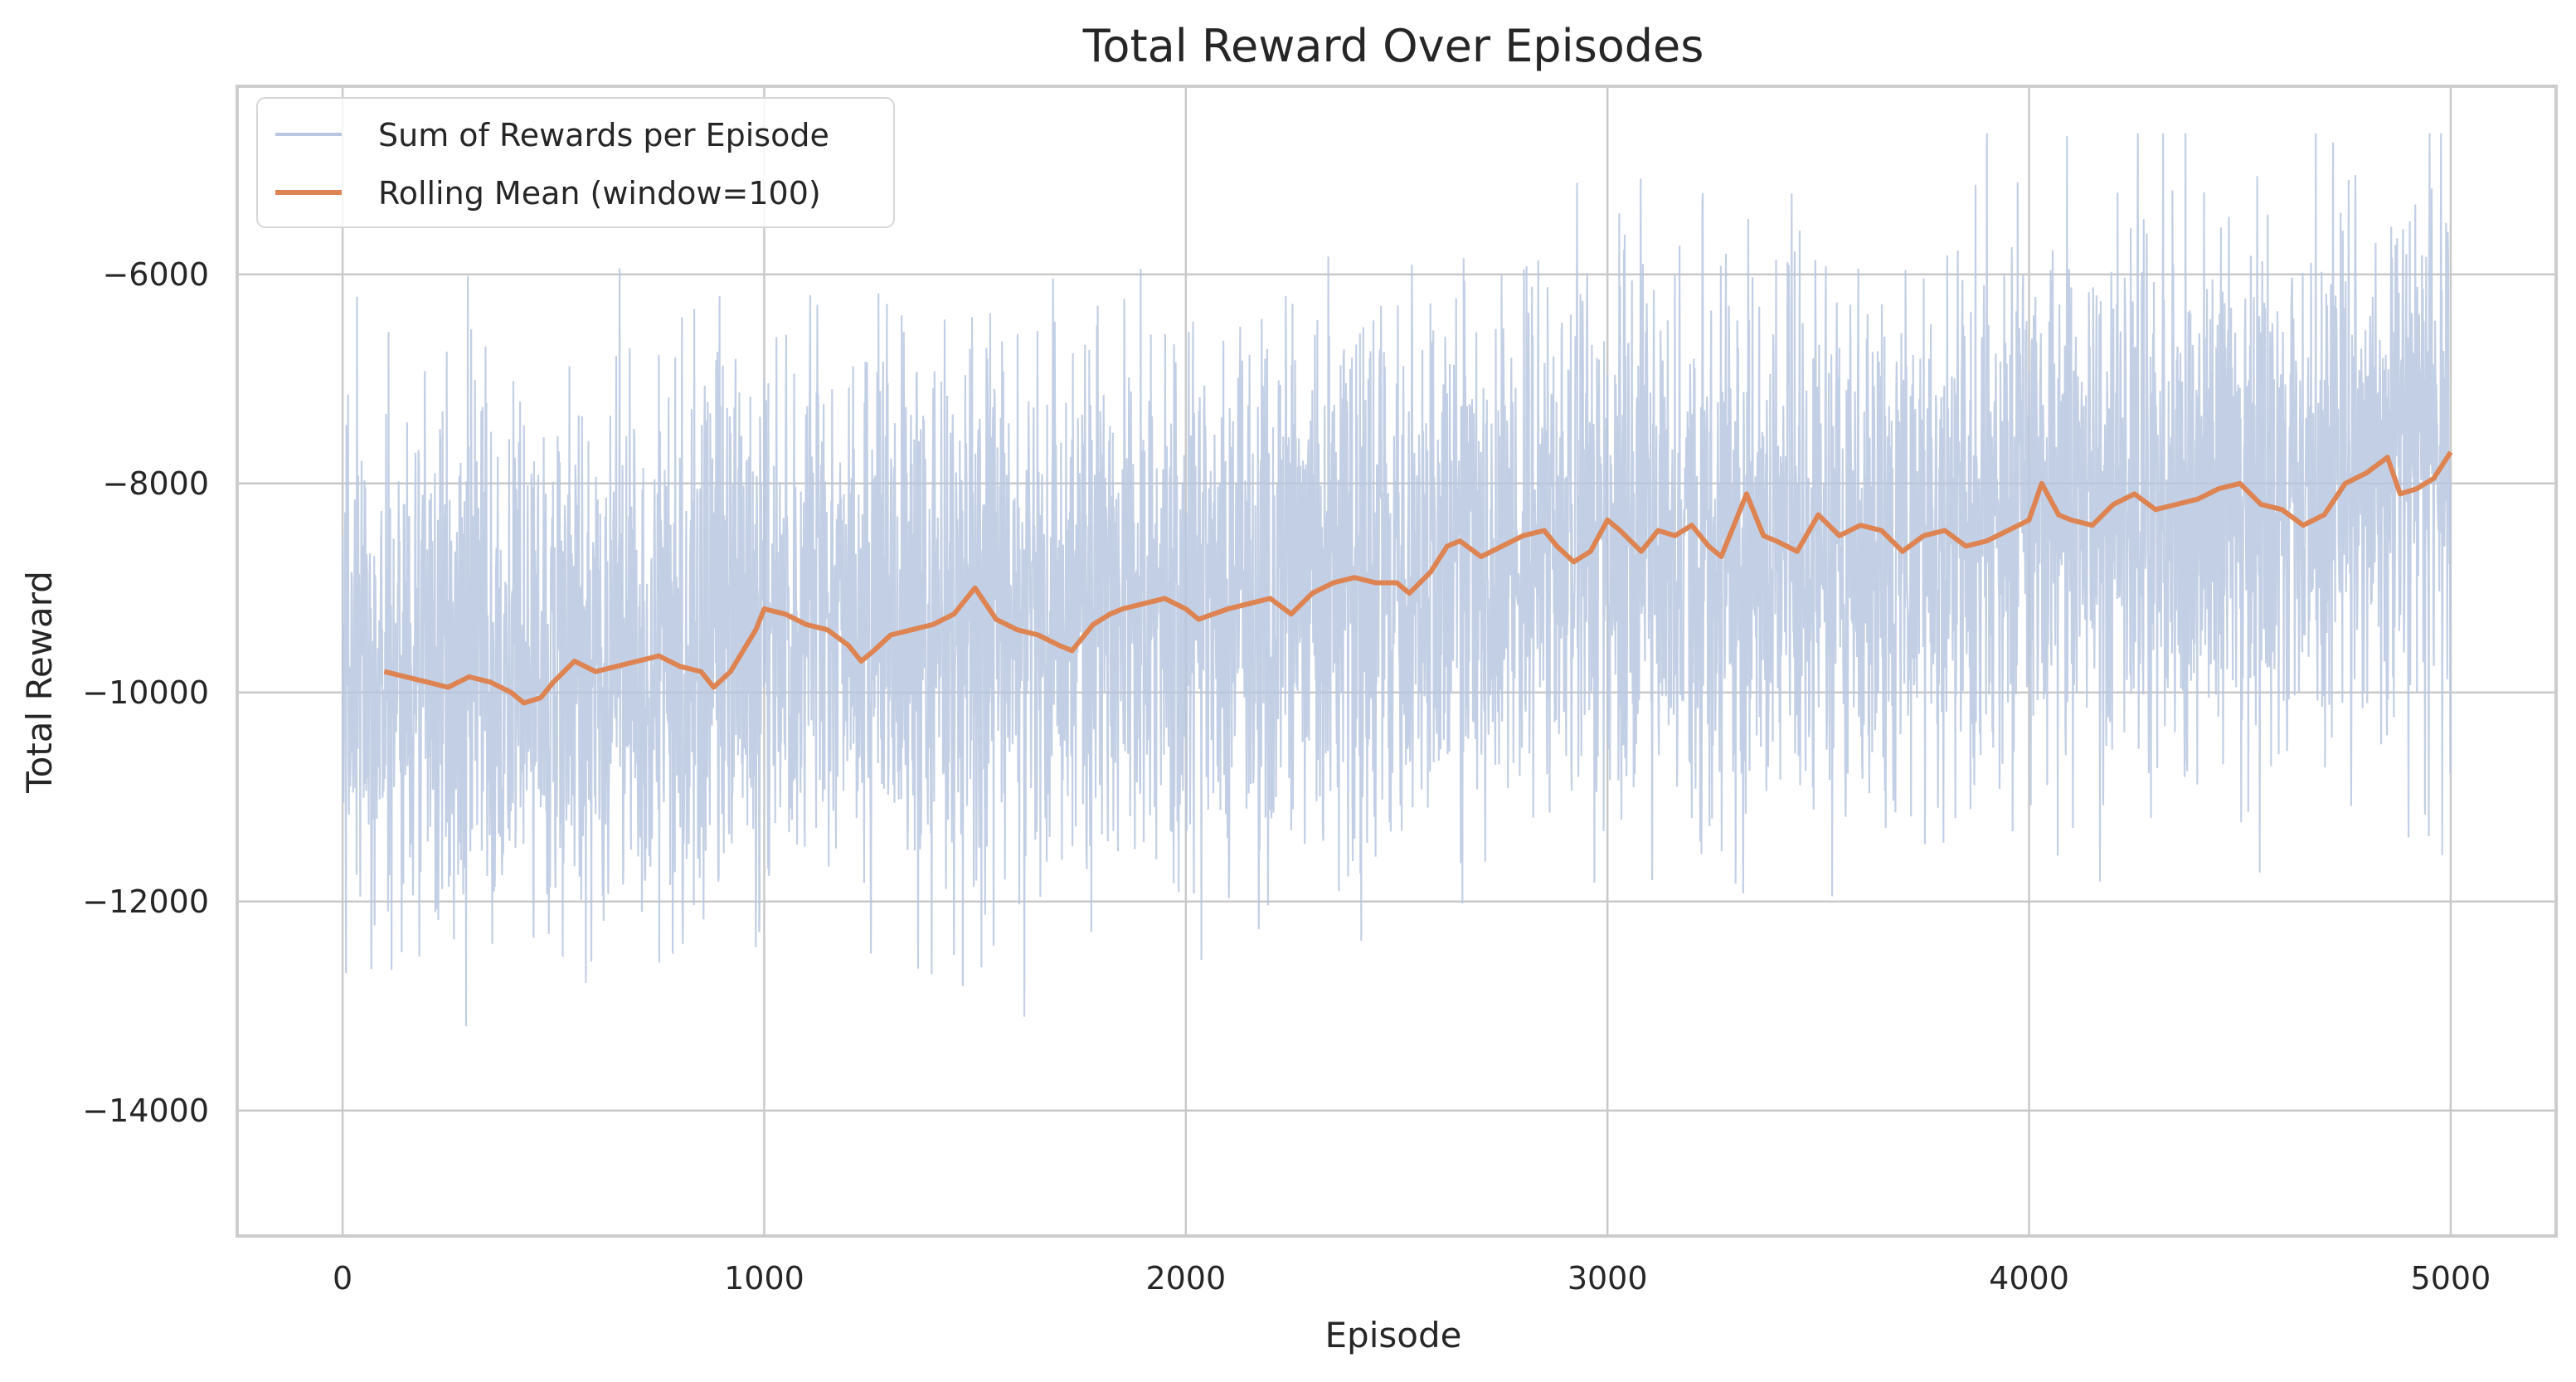  What do you see at coordinates (2029, 1278) in the screenshot?
I see `x-tick-label: 4000` at bounding box center [2029, 1278].